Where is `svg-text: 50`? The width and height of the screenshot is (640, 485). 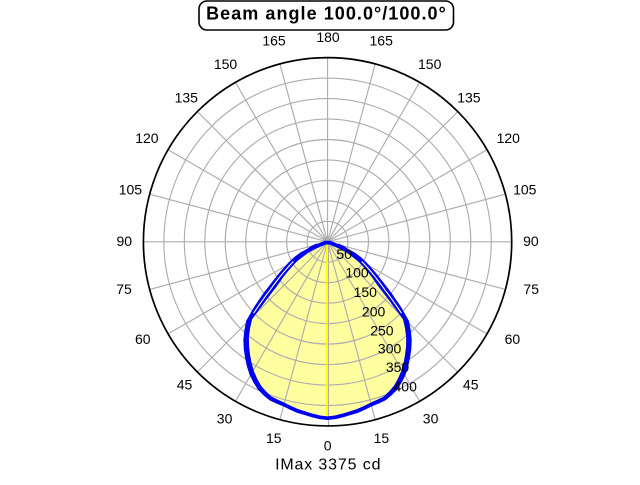 svg-text: 50 is located at coordinates (344, 254).